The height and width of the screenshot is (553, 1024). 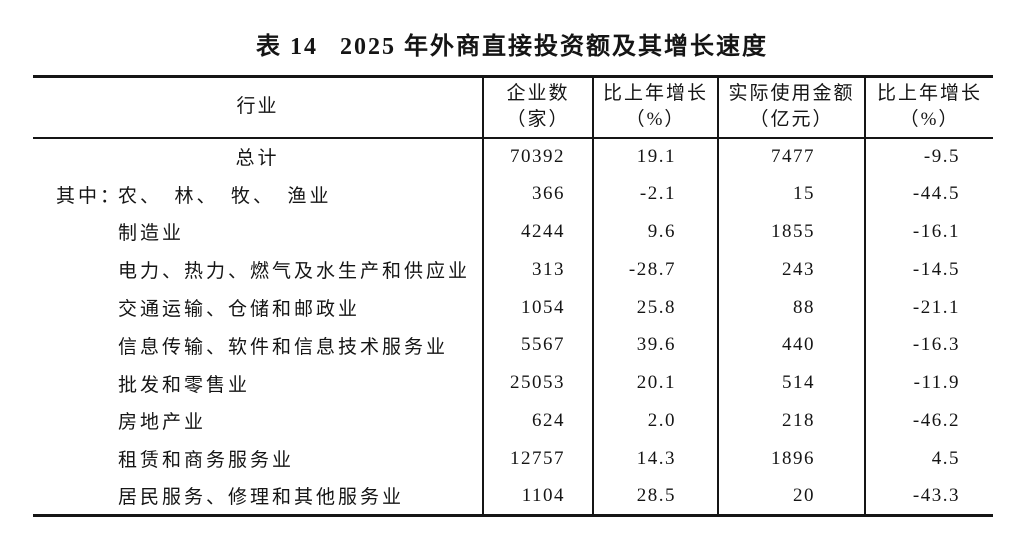 I want to click on header-line: （亿元）, so click(x=791, y=120).